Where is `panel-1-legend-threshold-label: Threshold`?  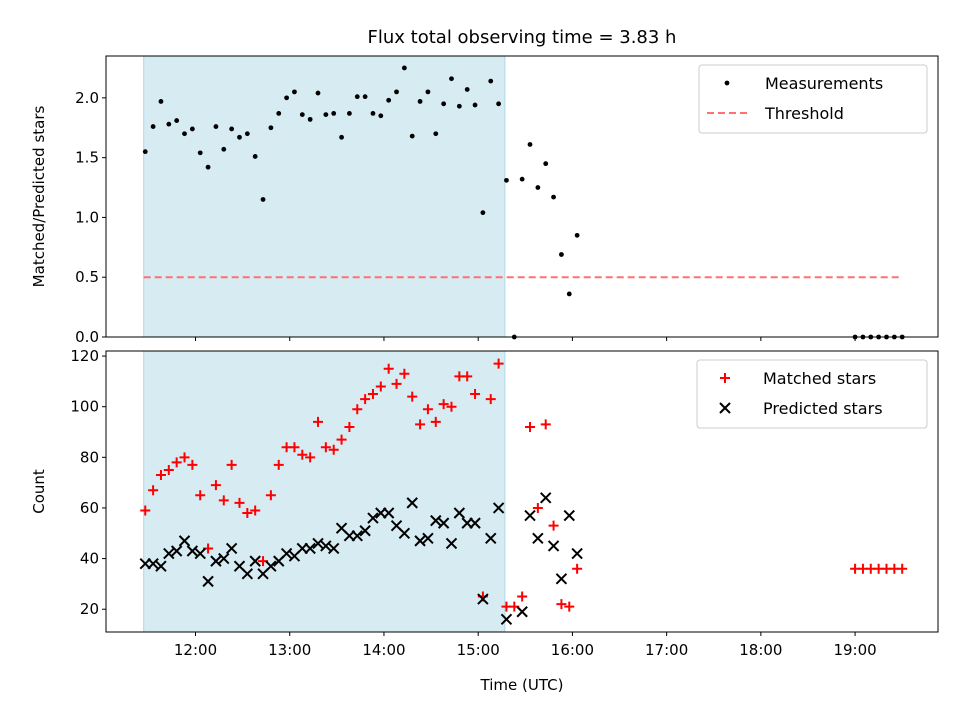
panel-1-legend-threshold-label: Threshold is located at coordinates (804, 113).